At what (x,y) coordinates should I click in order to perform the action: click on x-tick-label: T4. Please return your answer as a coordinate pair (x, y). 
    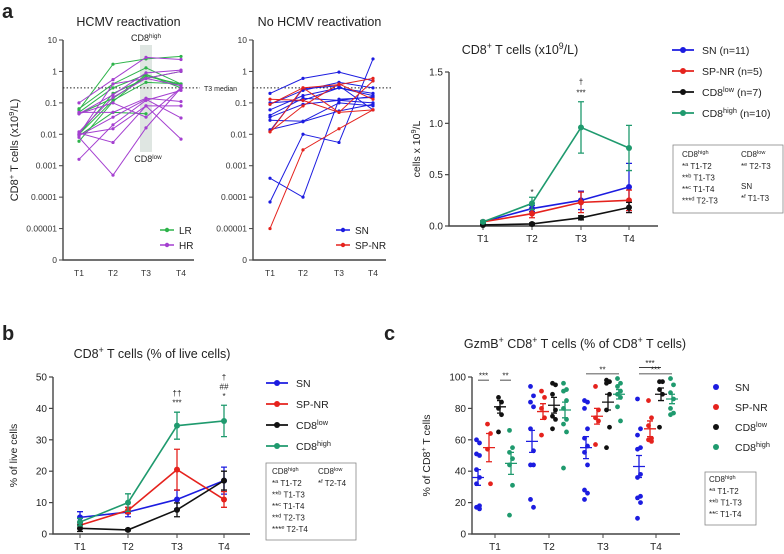
    Looking at the image, I should click on (373, 273).